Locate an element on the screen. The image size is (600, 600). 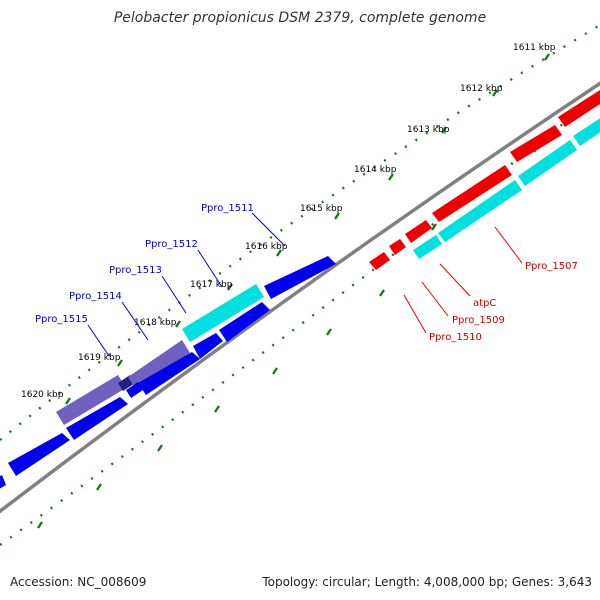
scale-label: 1617 kbp is located at coordinates (211, 285).